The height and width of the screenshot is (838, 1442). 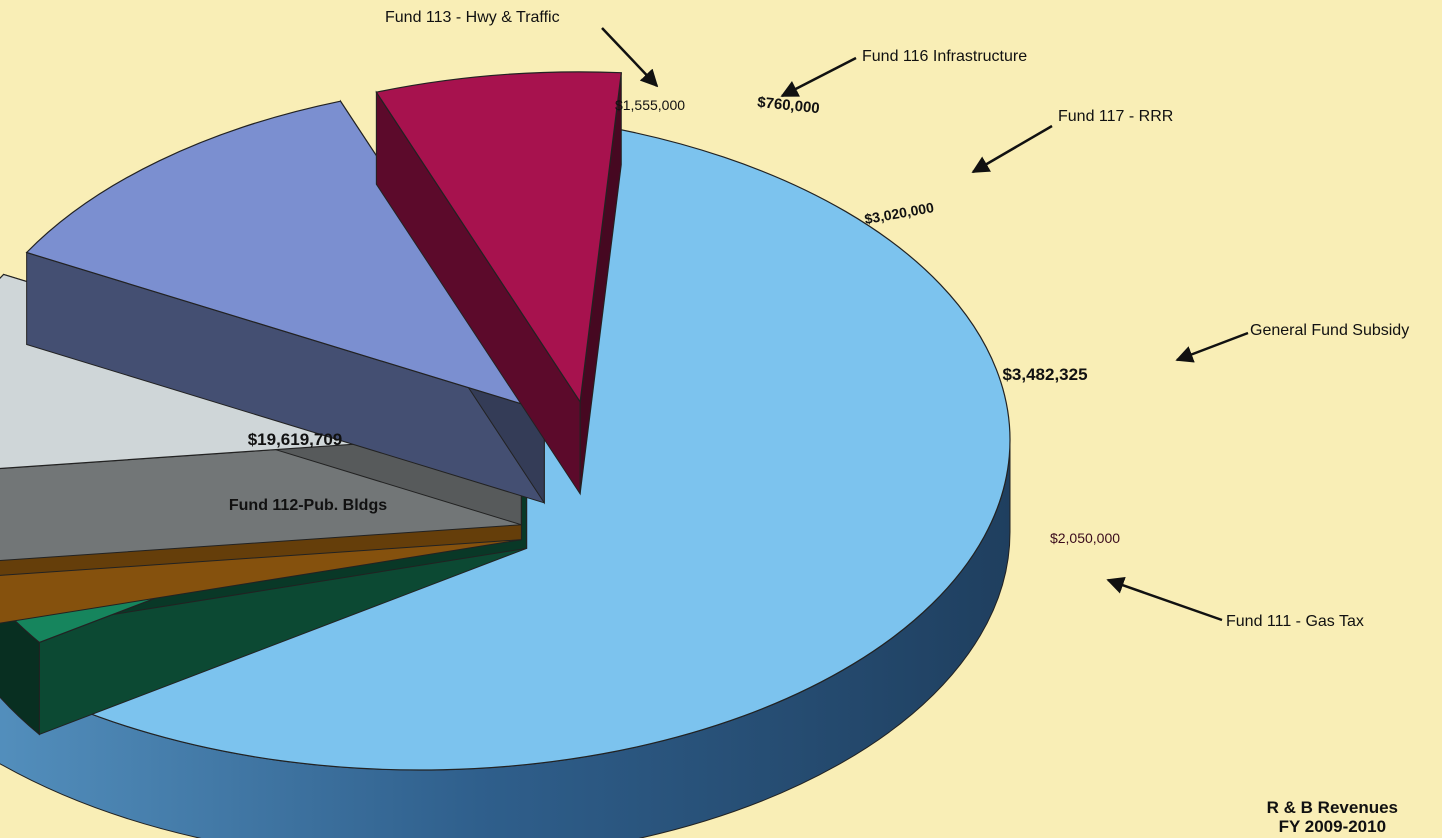 I want to click on slice-name-label: Fund 111 - Gas Tax, so click(x=1295, y=621).